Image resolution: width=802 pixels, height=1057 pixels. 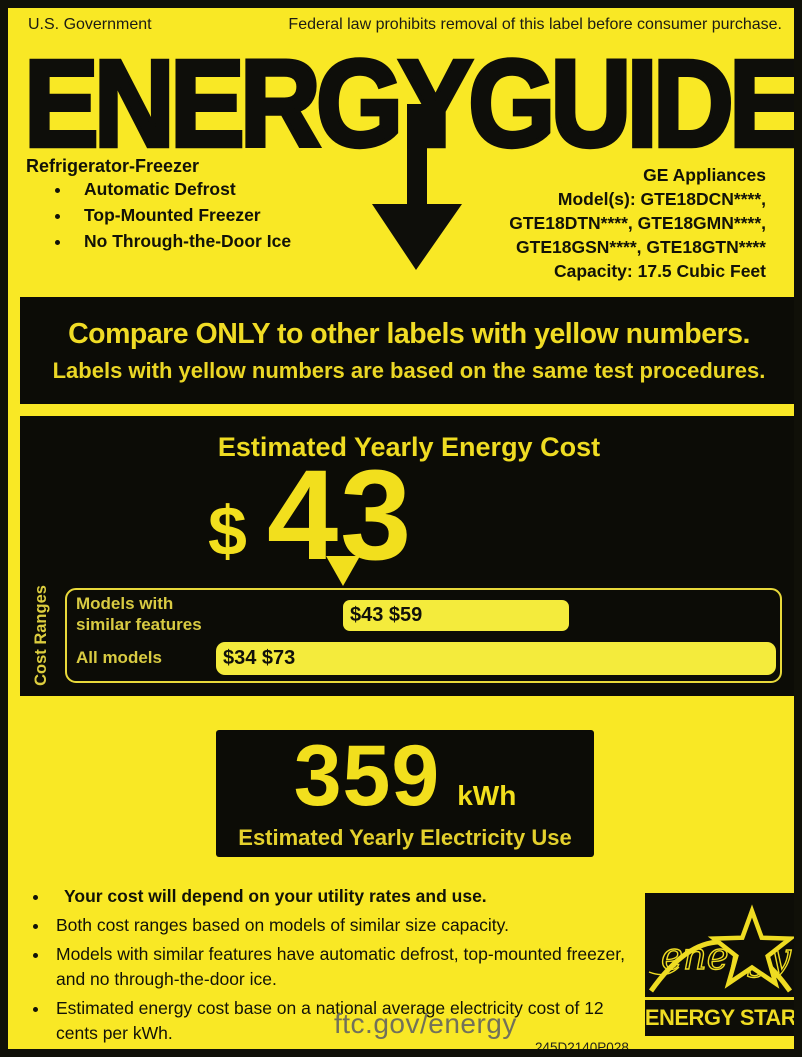 I want to click on energy-star-divider, so click(x=719, y=998).